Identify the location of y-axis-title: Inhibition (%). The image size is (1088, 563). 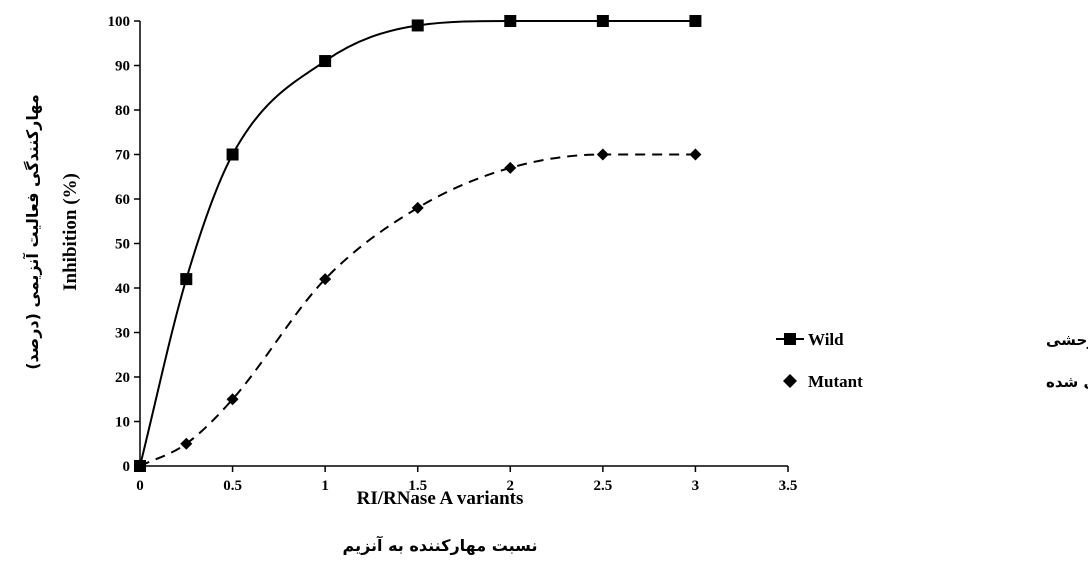
(70, 232).